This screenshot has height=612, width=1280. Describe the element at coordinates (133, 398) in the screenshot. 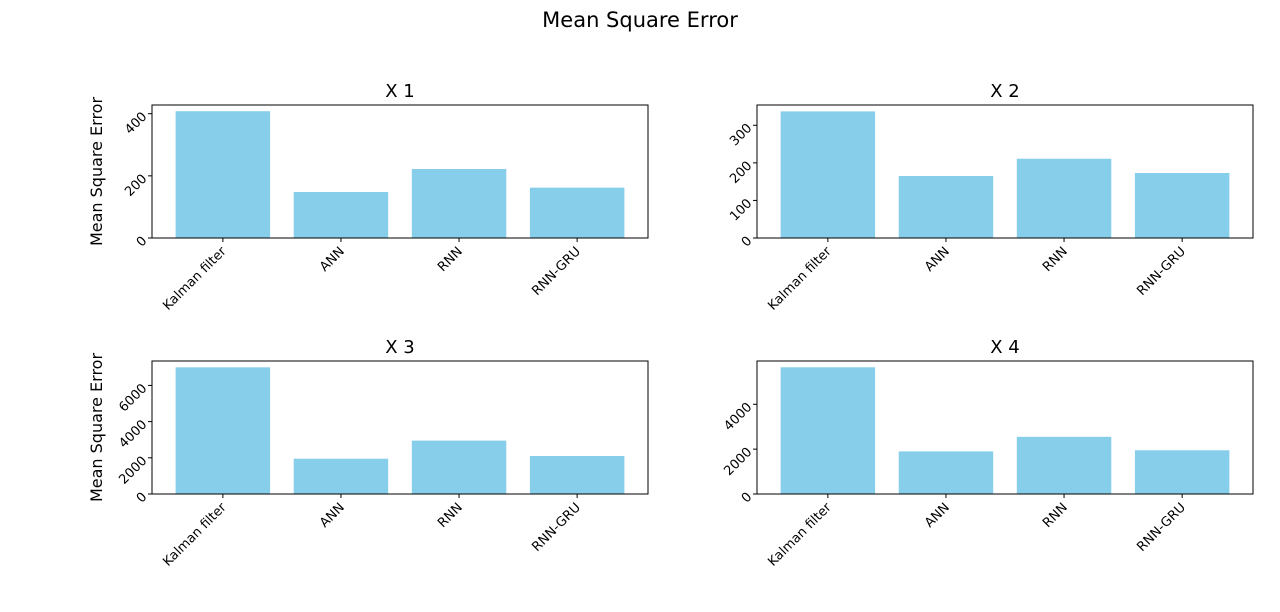

I see `y-tick-label: 6000` at that location.